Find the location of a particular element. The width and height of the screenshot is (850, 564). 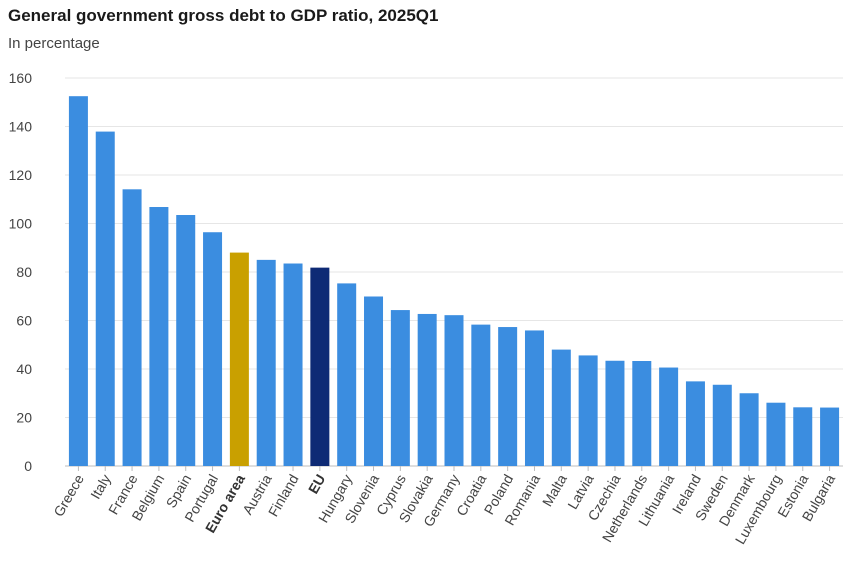

bar-slovakia is located at coordinates (427, 389).